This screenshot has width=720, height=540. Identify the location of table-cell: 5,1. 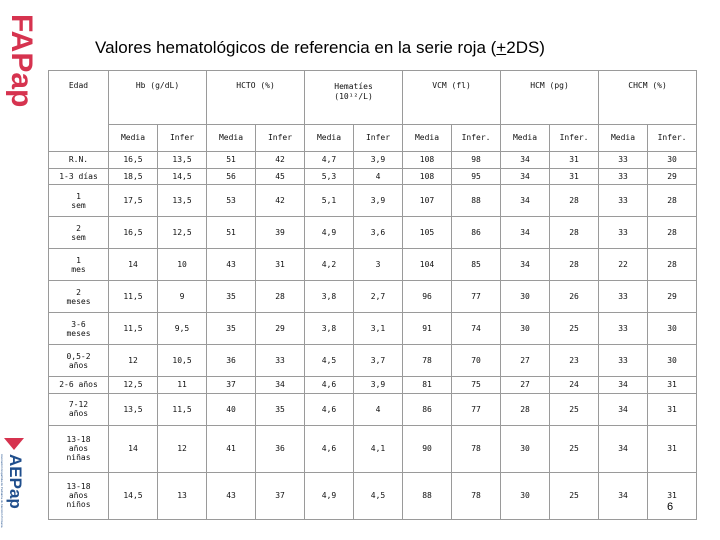
(329, 201).